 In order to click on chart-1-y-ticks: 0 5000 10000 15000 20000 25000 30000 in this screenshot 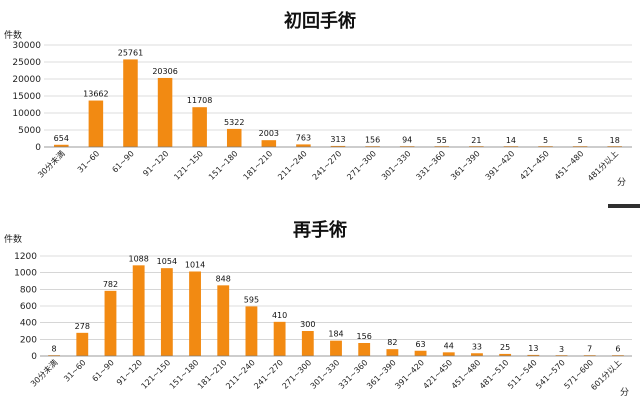, I will do `click(26, 97)`.